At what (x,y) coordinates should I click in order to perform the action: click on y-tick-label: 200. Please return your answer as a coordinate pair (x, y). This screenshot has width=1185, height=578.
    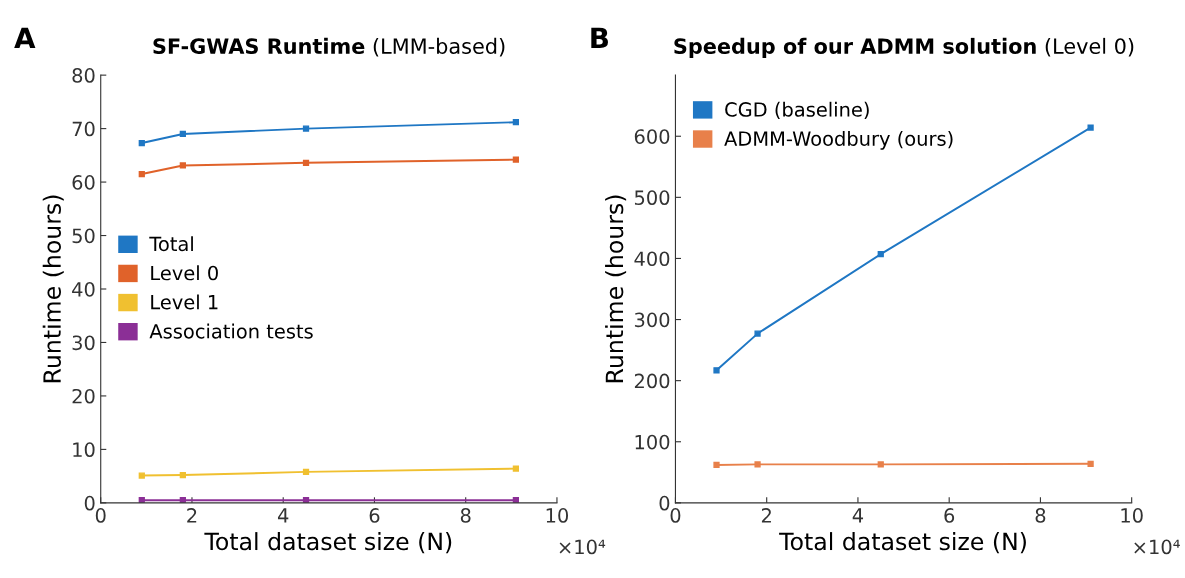
    Looking at the image, I should click on (652, 381).